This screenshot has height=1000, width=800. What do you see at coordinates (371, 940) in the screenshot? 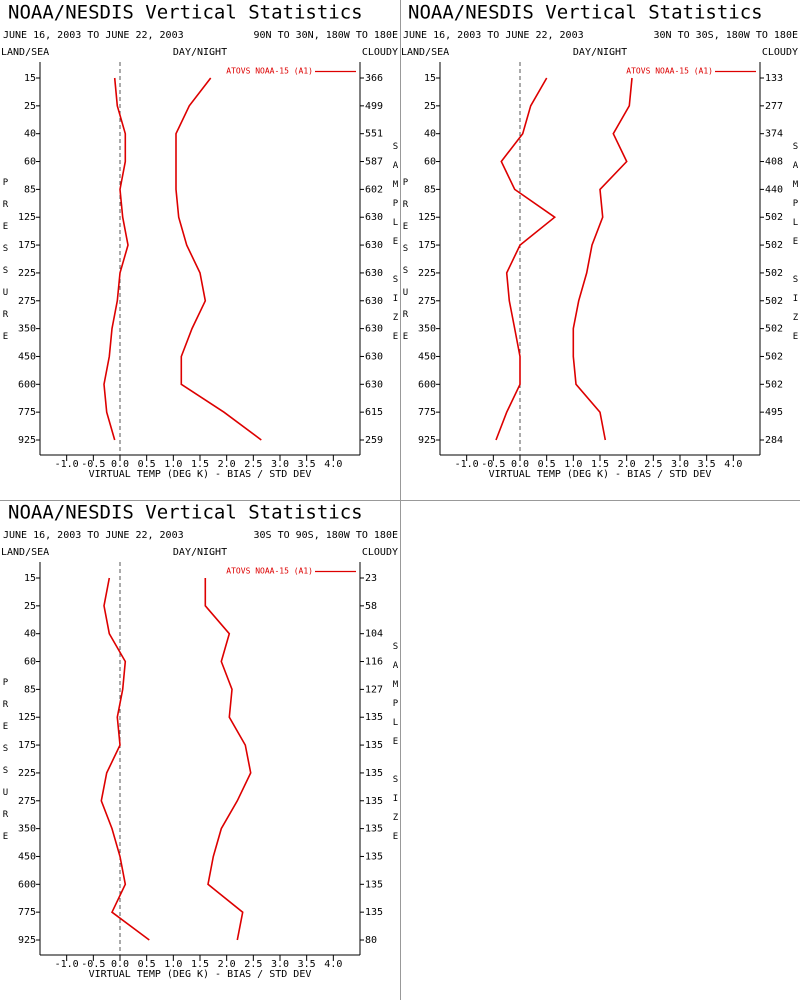
I see `sample-size-label: 80` at bounding box center [371, 940].